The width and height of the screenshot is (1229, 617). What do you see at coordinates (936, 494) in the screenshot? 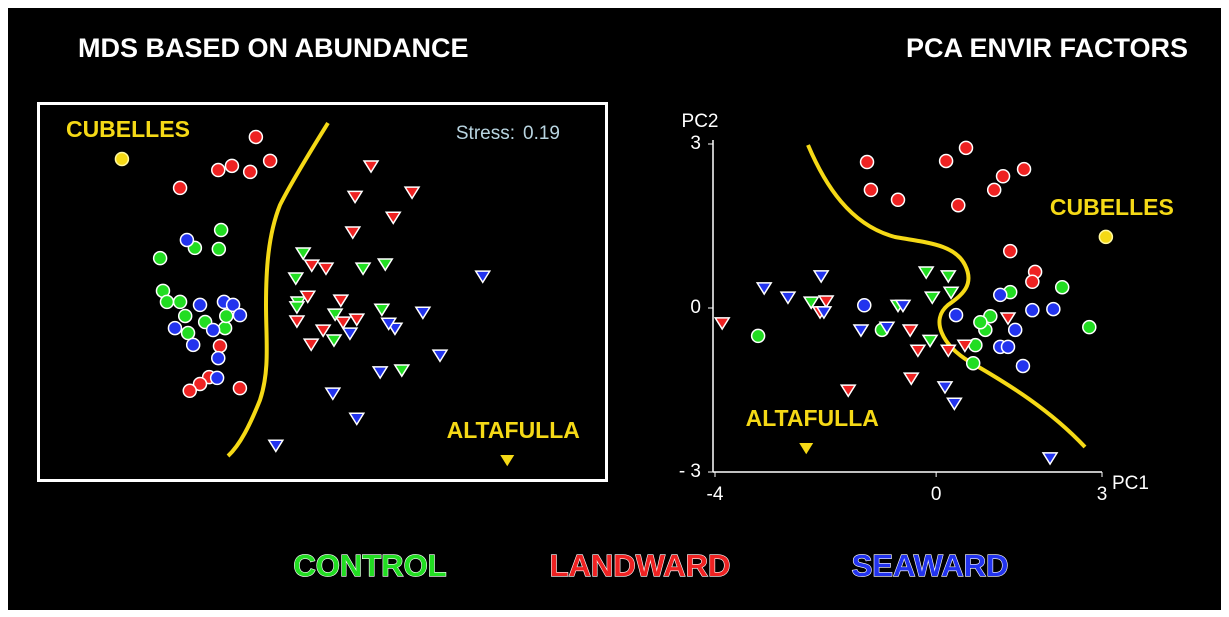
I see `x-tick-label: 0` at bounding box center [936, 494].